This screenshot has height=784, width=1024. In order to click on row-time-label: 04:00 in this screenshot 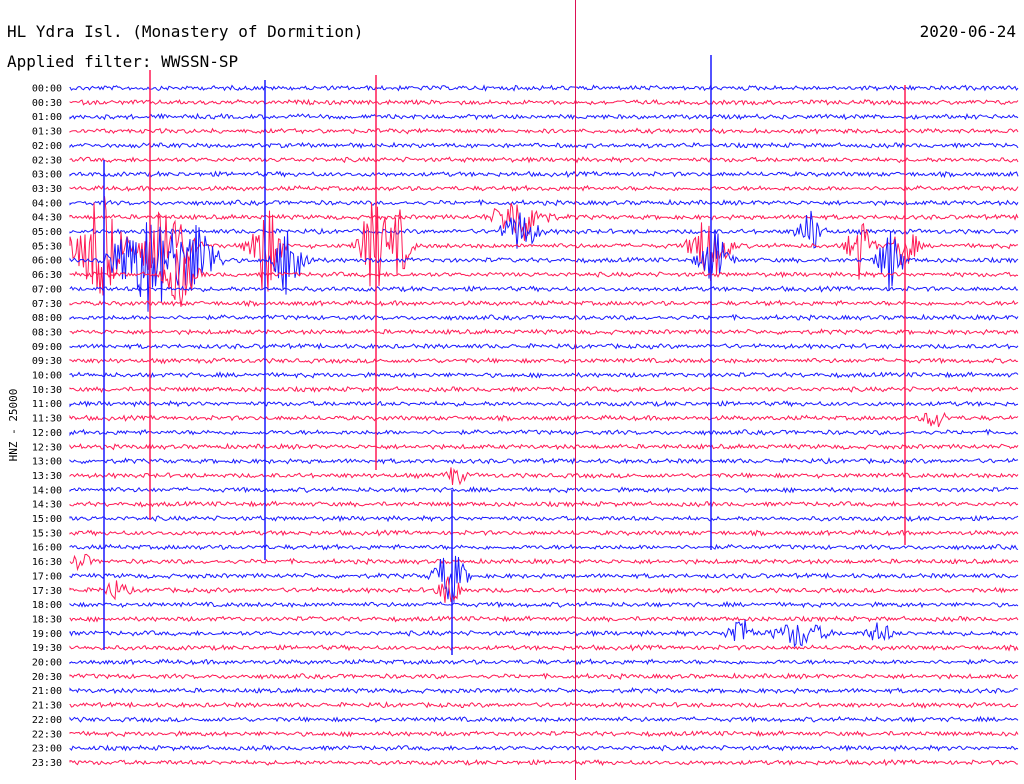, I will do `click(47, 203)`.